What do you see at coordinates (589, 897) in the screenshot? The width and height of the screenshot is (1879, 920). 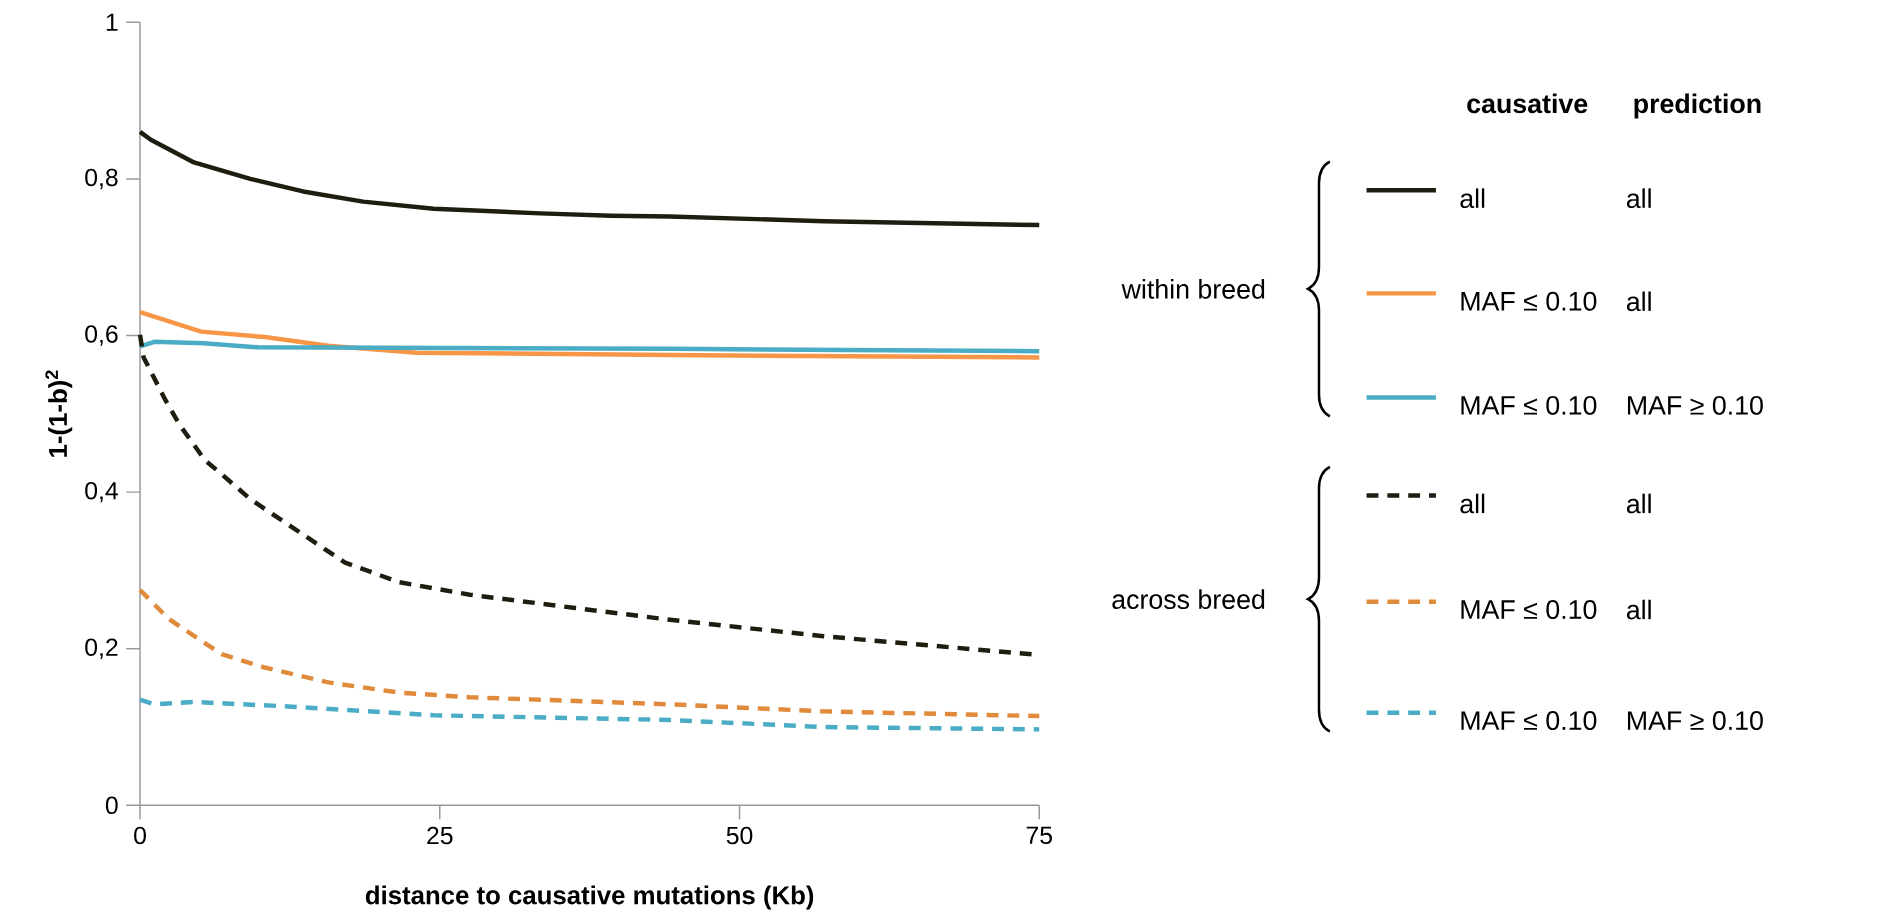 I see `x-axis-title: distance to causative mutations (Kb)` at bounding box center [589, 897].